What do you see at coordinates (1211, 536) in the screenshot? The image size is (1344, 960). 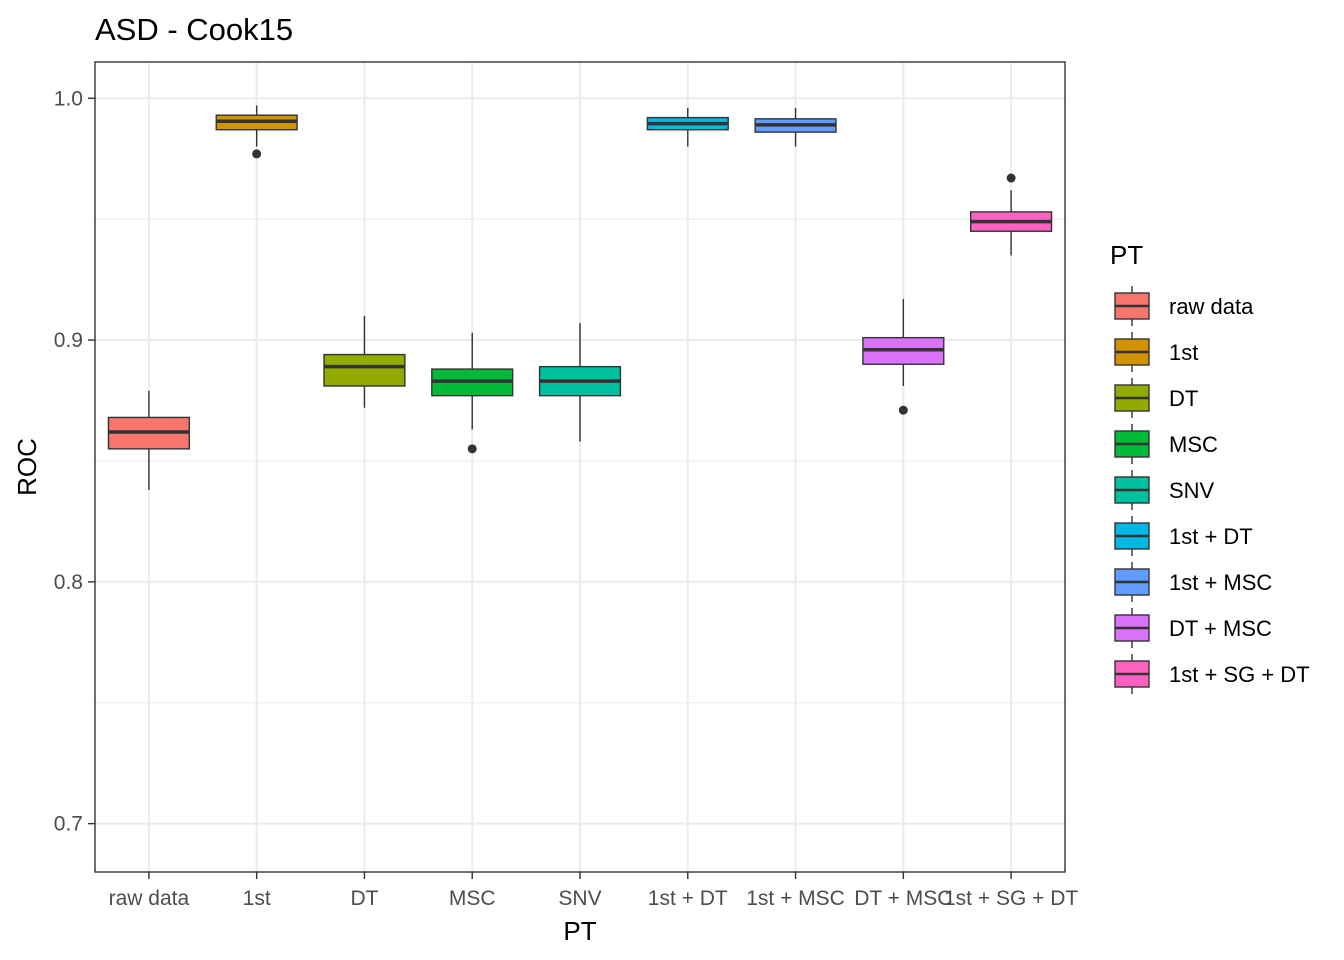 I see `legend-label: 1st + DT` at bounding box center [1211, 536].